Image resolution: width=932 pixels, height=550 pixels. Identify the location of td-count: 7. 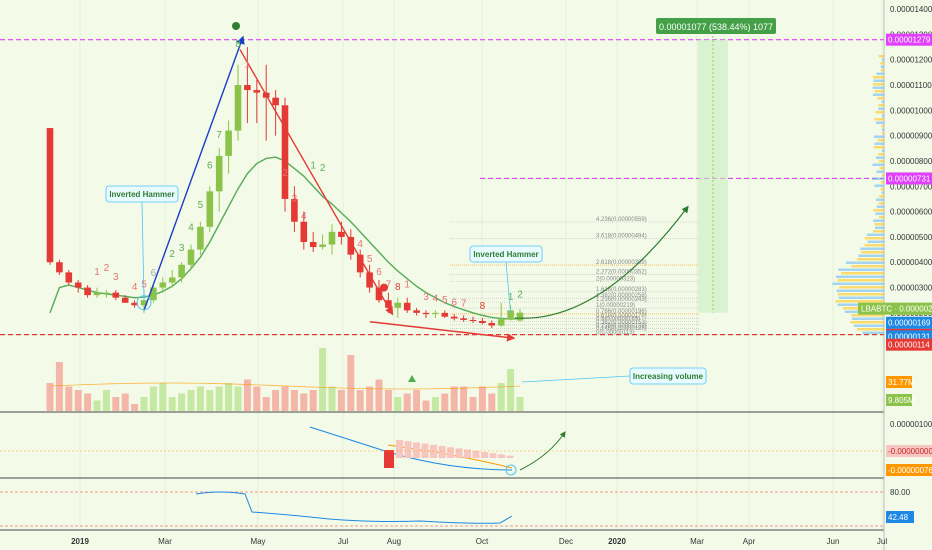
(219, 135).